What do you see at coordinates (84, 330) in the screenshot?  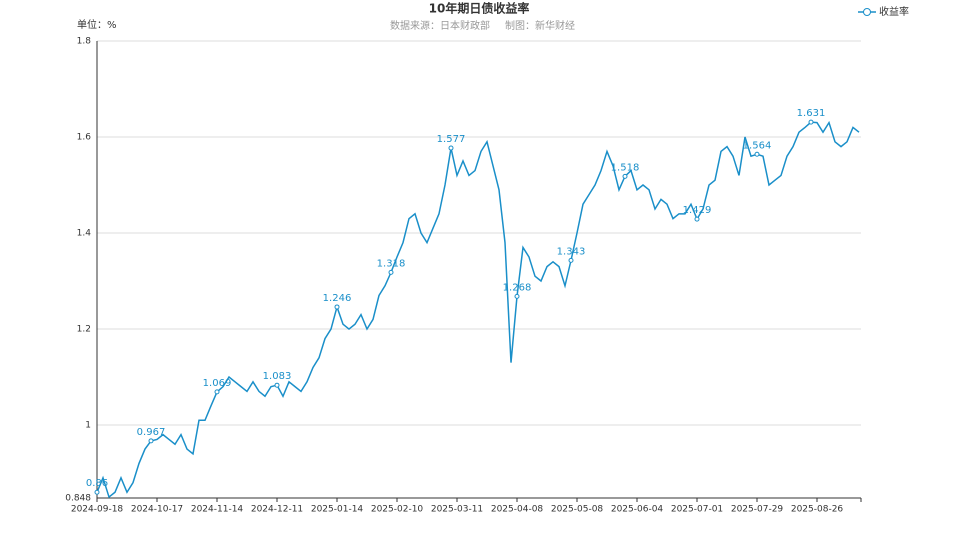 I see `y-tick-label: 1.2` at bounding box center [84, 330].